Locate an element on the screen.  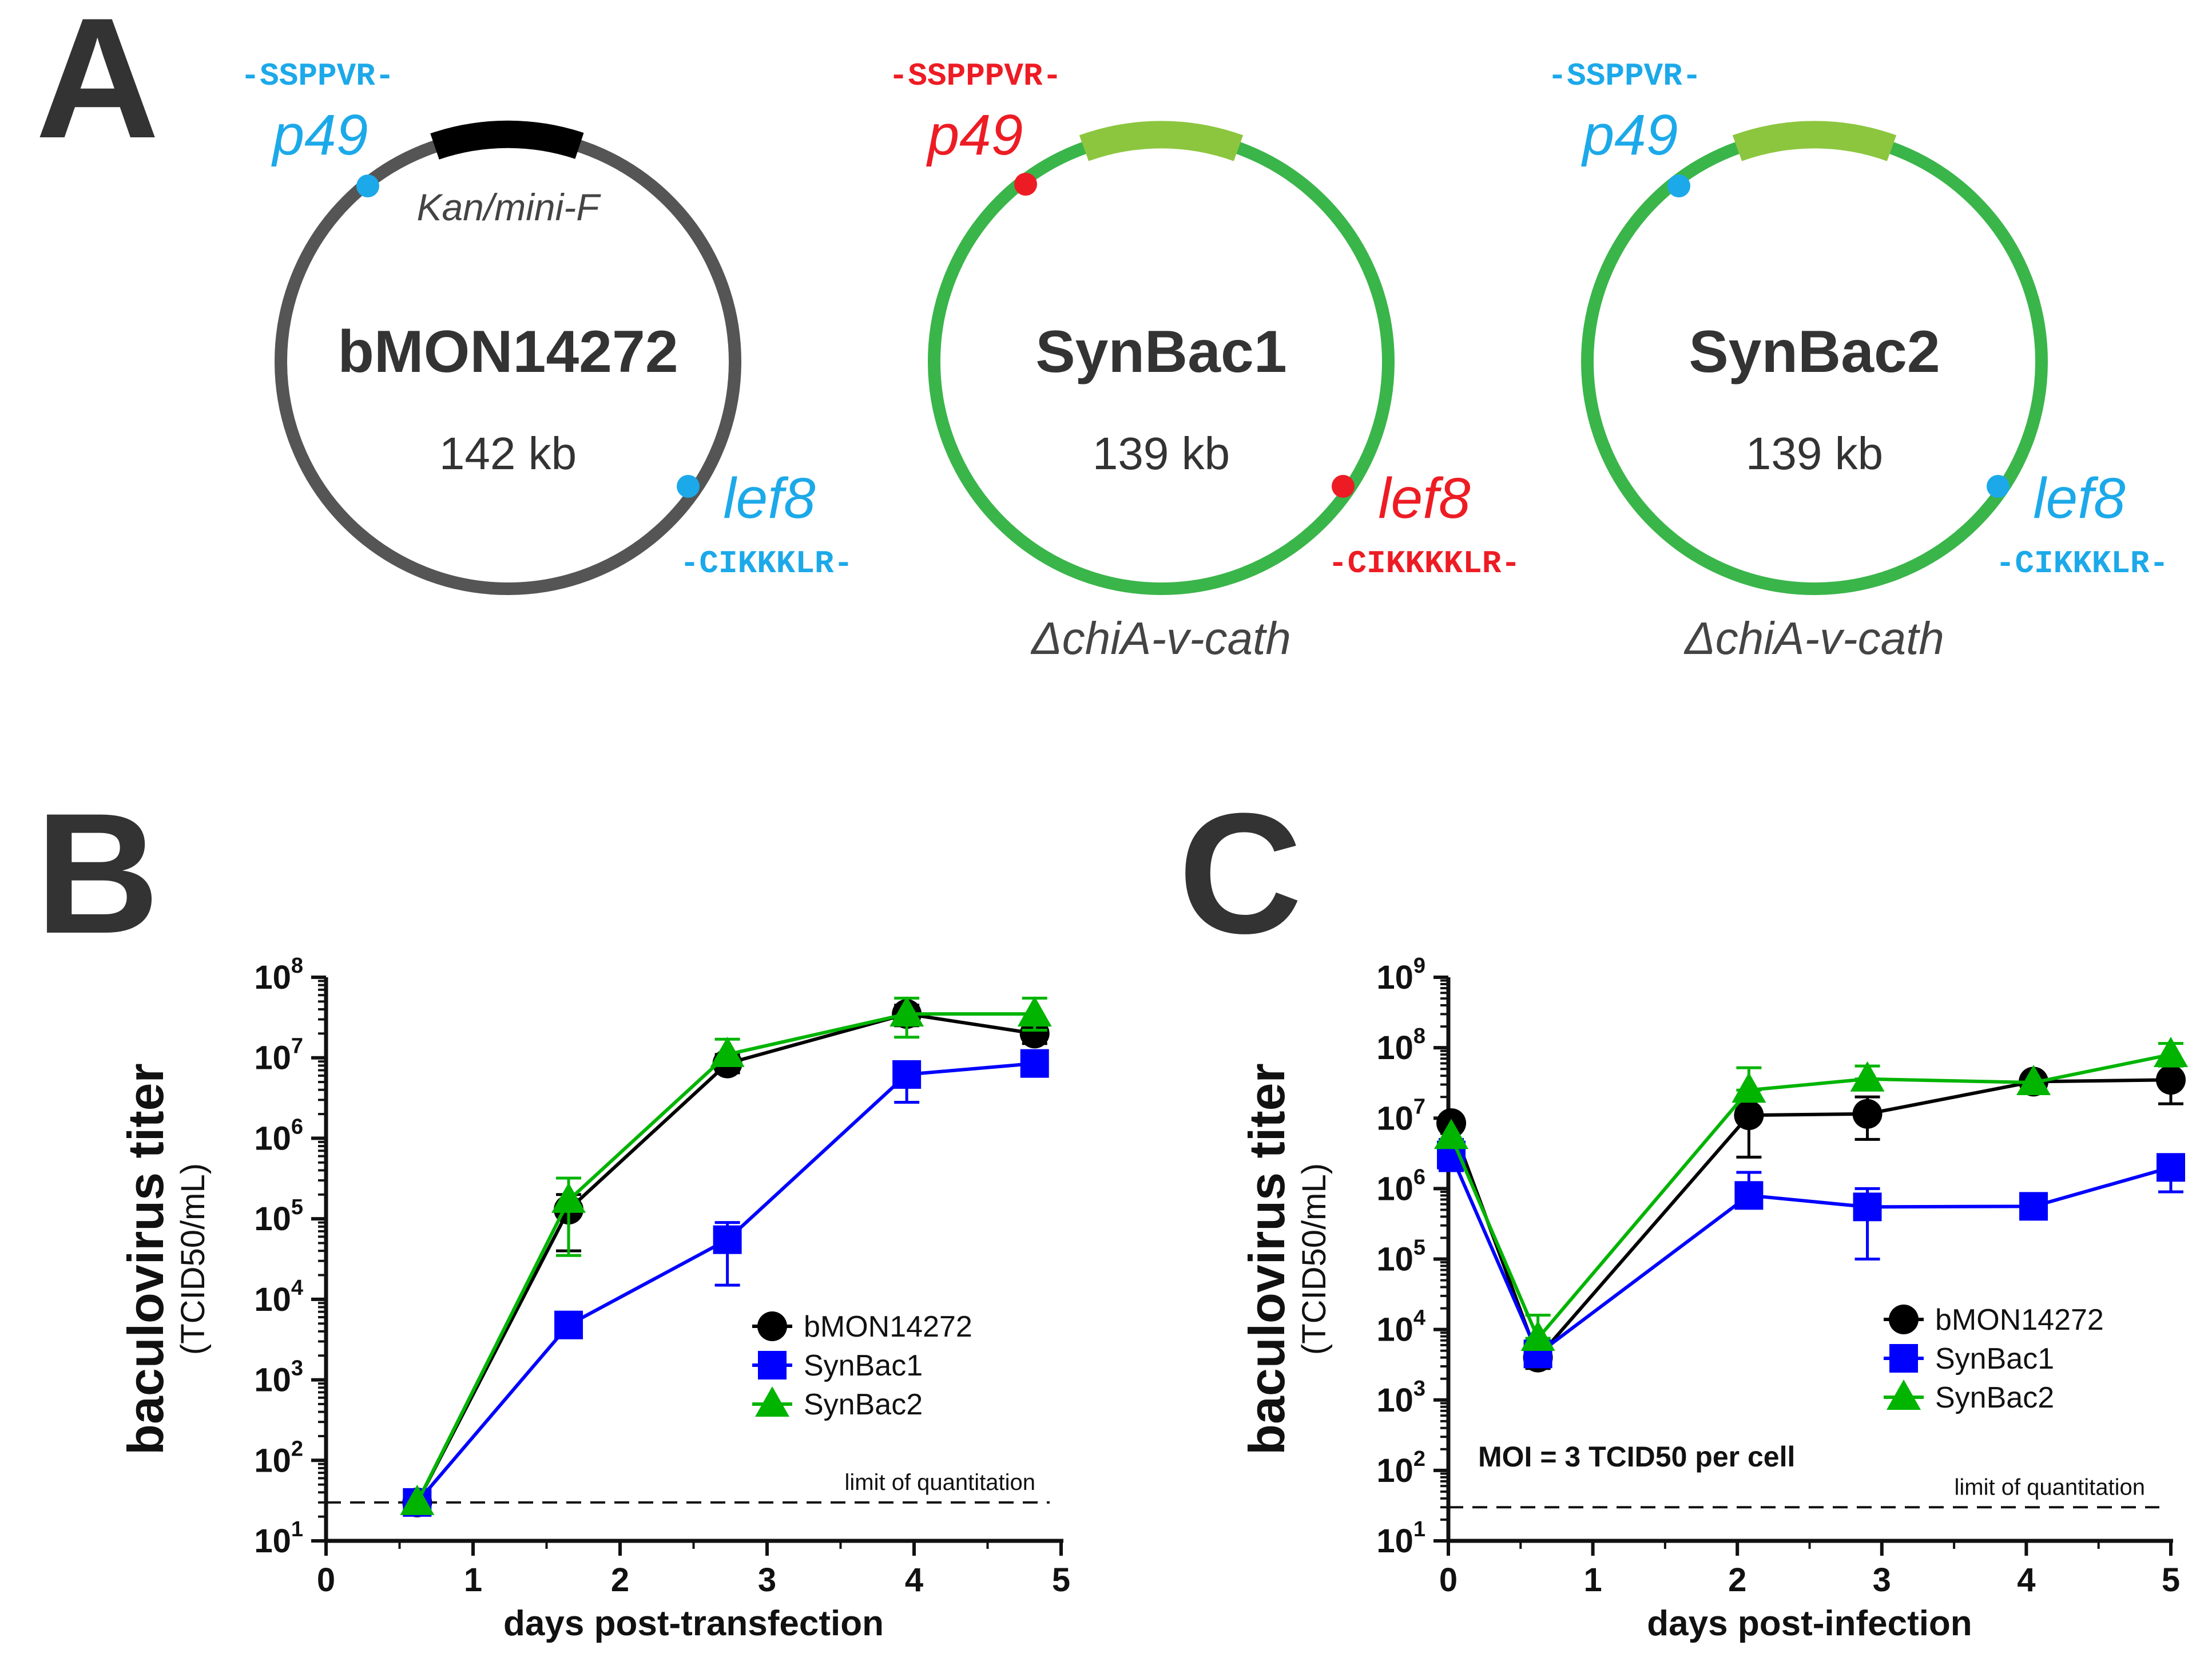
annotation: MOI = 3 TCID50 per cell is located at coordinates (1636, 1457).